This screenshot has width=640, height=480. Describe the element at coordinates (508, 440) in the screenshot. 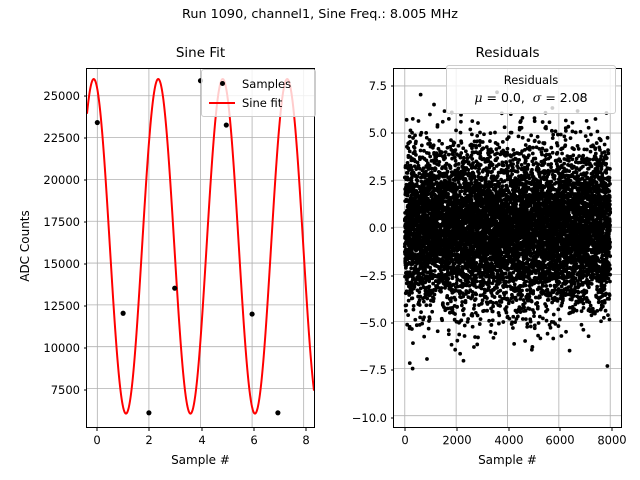

I see `x-tick-label: 4000` at that location.